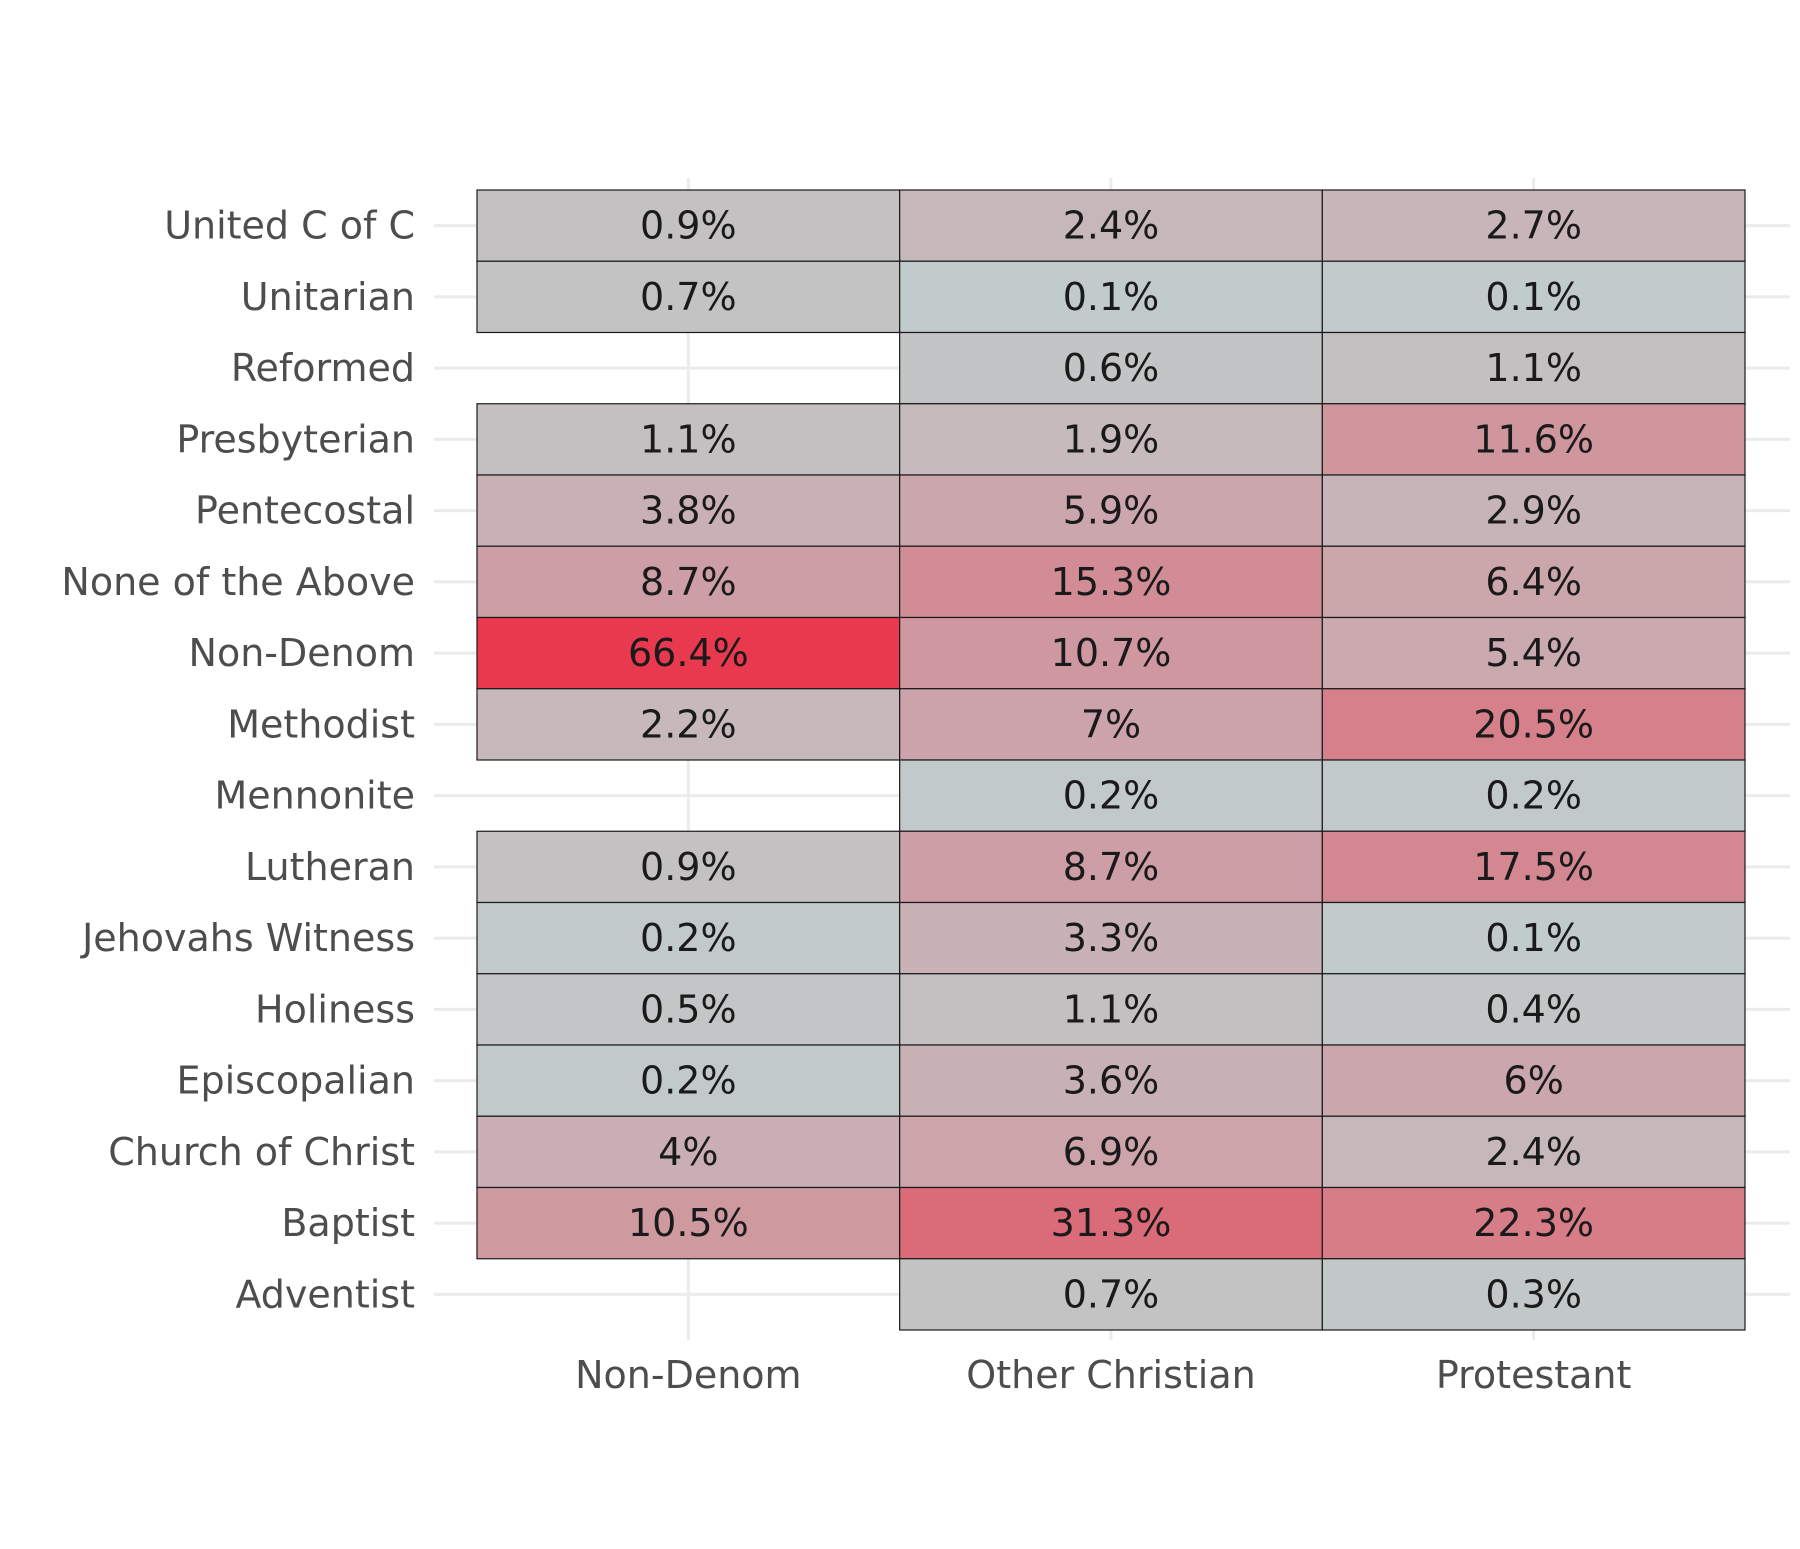 The width and height of the screenshot is (1800, 1549). I want to click on cell-jehovahs-witness-non-denom-label: 0.2%, so click(688, 938).